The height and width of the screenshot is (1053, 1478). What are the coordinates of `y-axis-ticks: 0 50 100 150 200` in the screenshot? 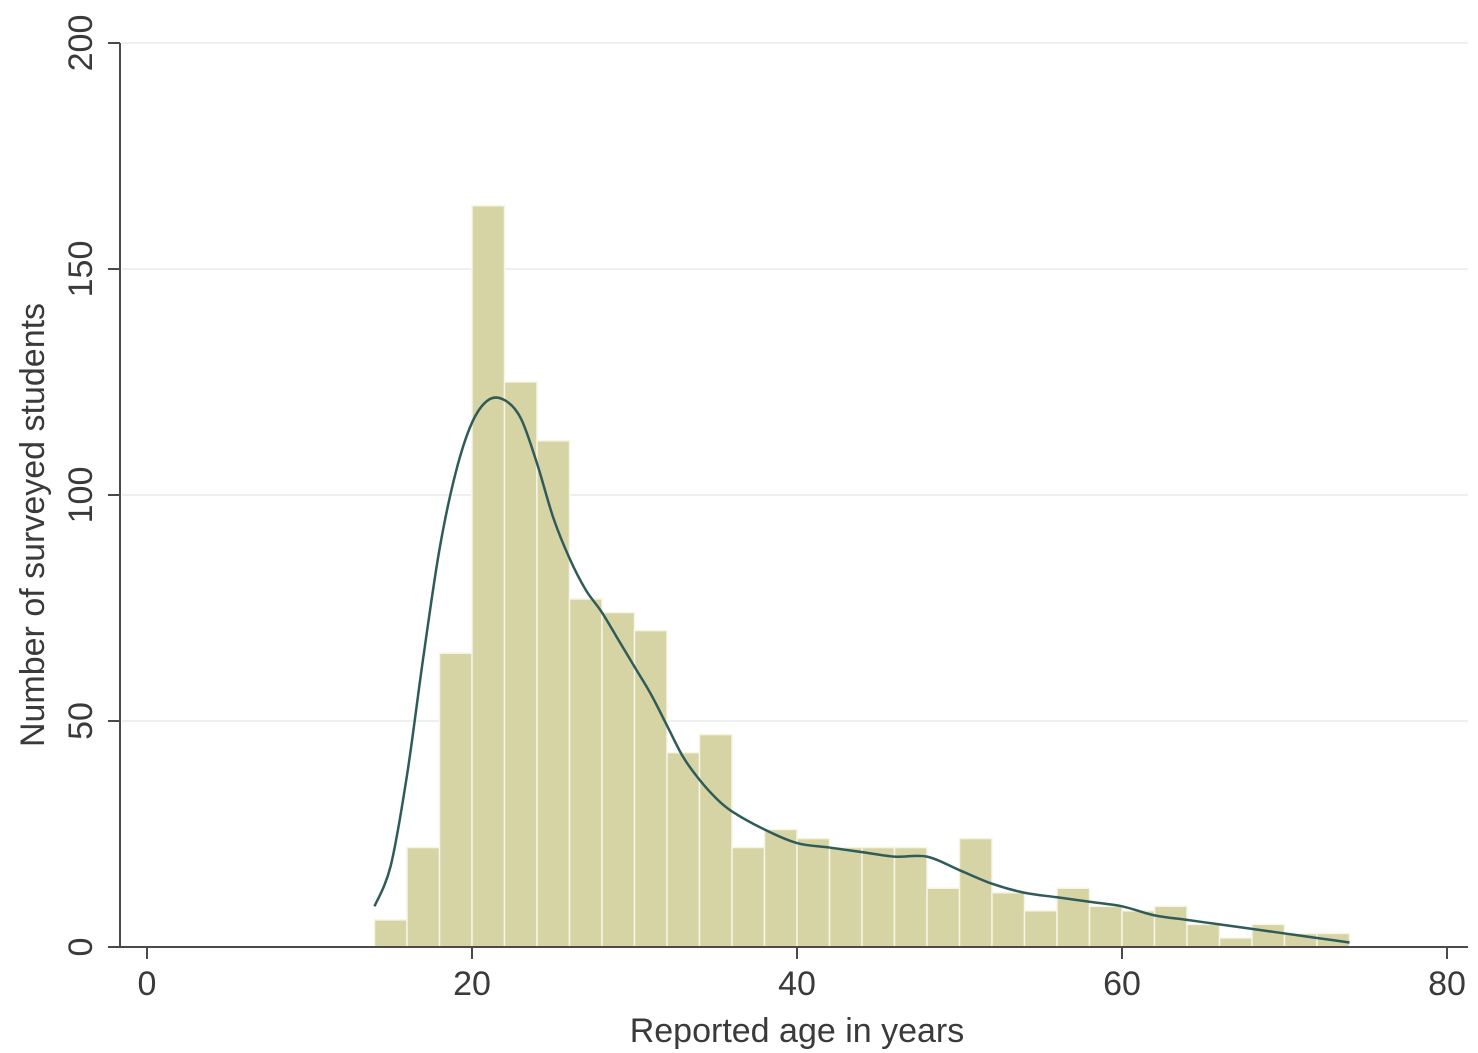 It's located at (91, 486).